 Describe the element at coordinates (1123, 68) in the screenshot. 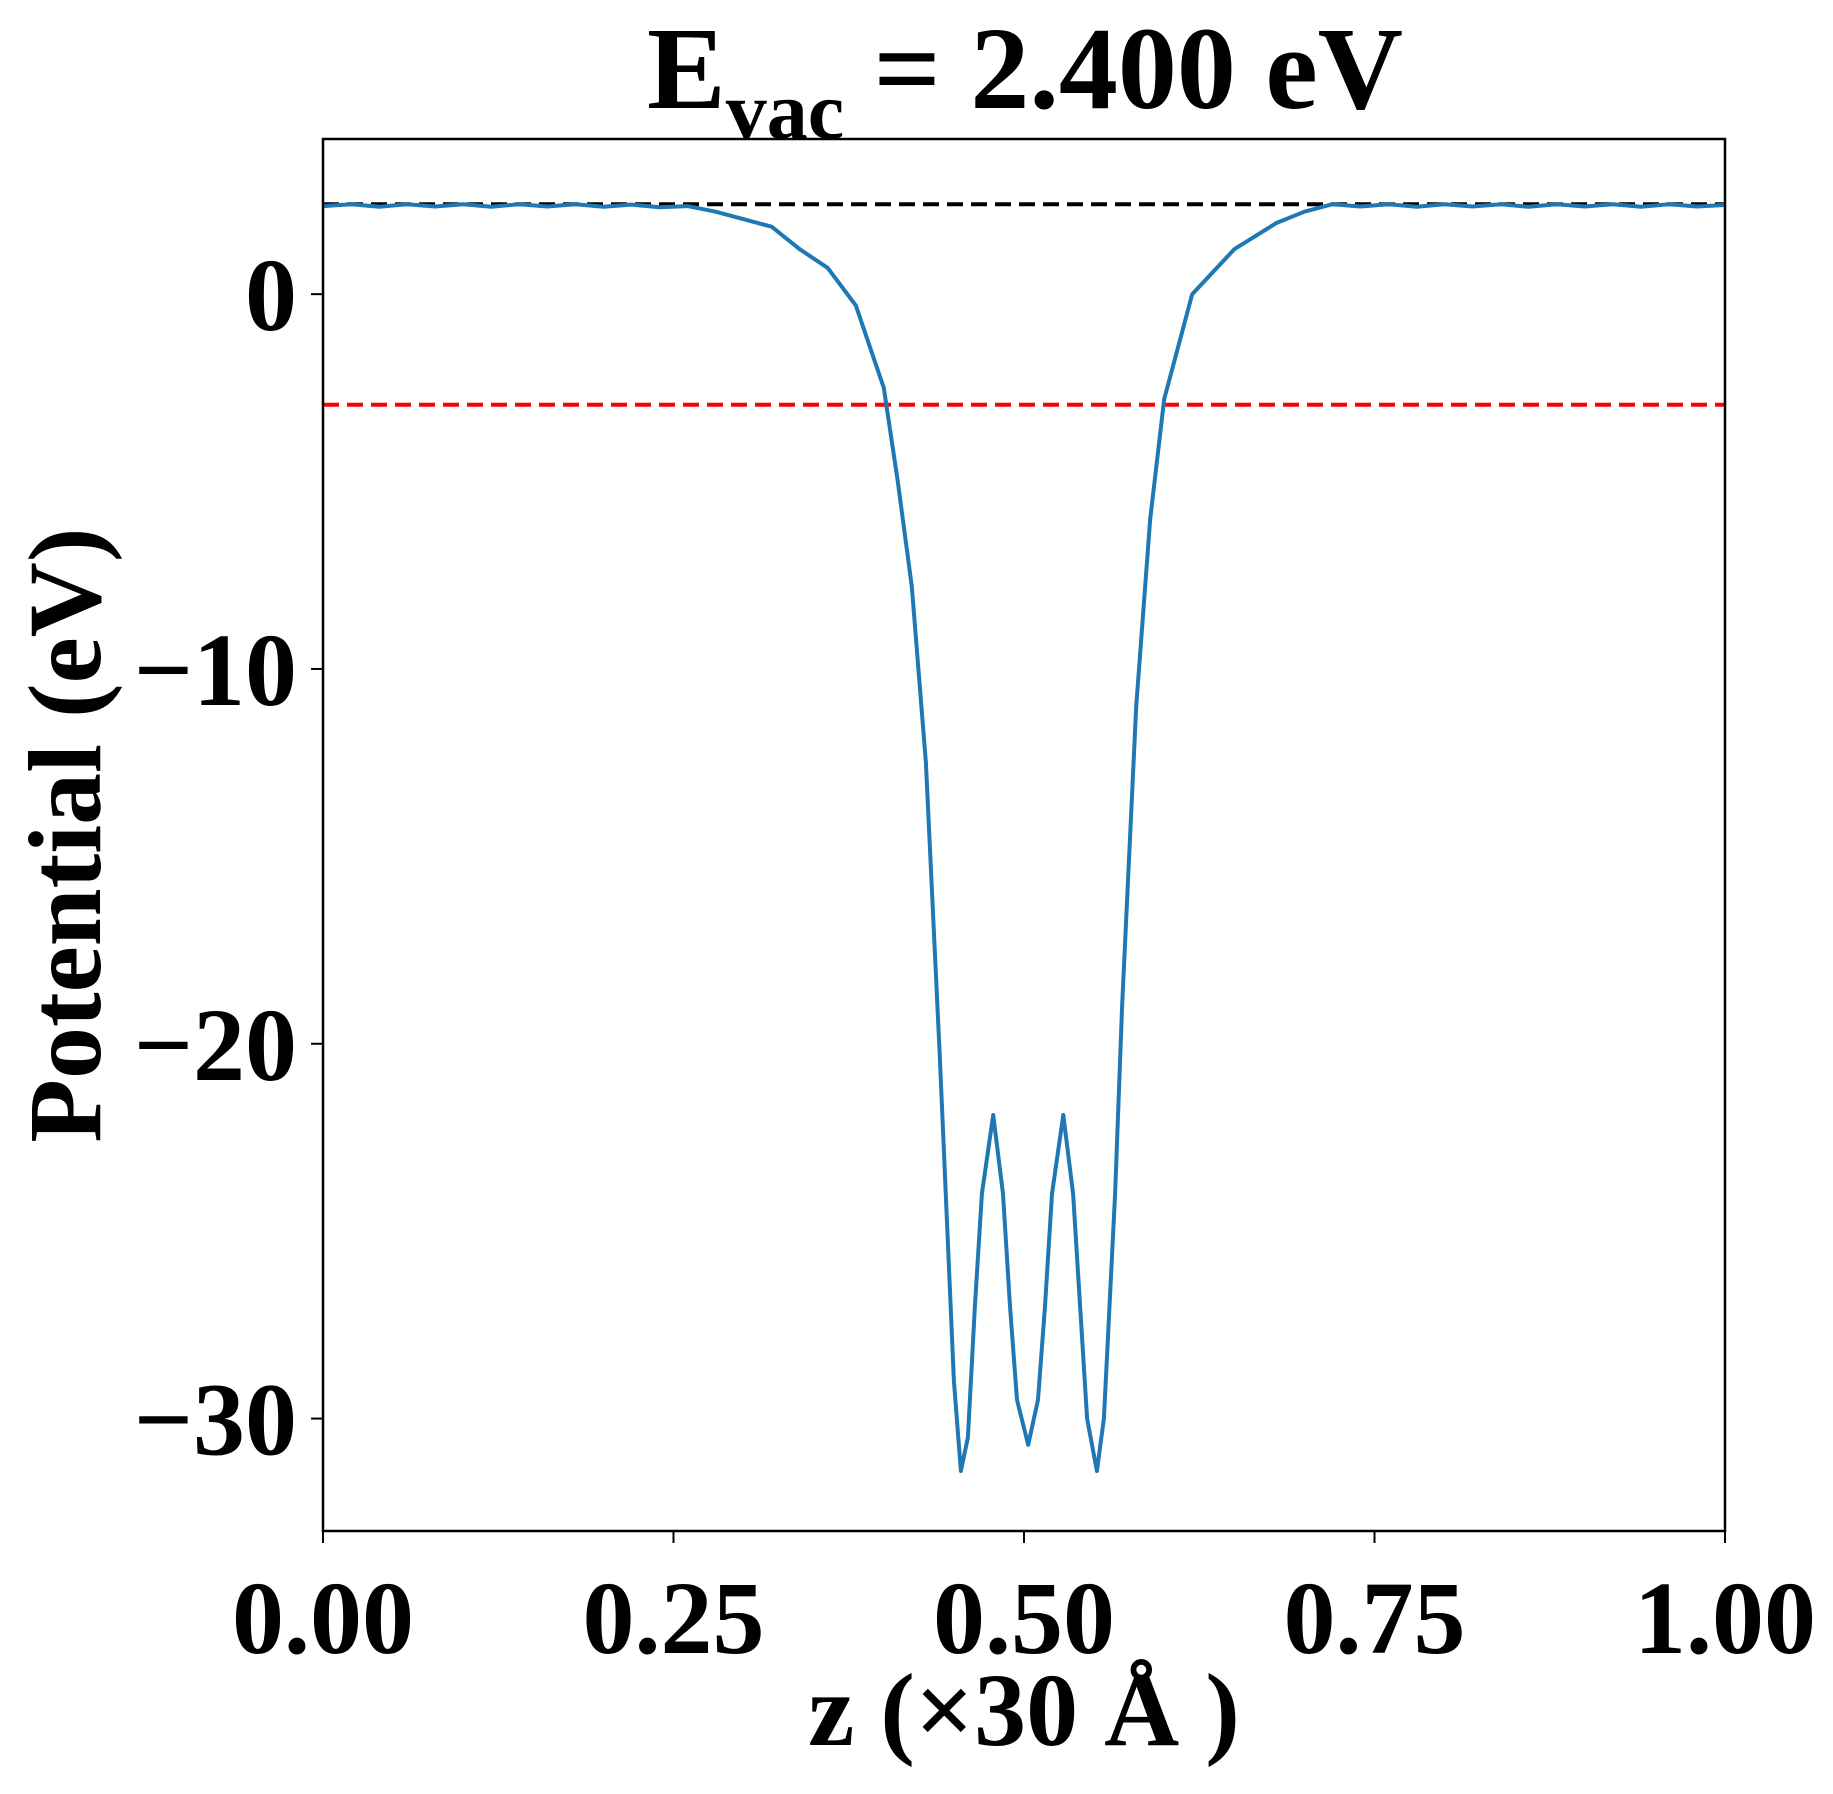

I see `title-rest: = 2.400 eV` at that location.